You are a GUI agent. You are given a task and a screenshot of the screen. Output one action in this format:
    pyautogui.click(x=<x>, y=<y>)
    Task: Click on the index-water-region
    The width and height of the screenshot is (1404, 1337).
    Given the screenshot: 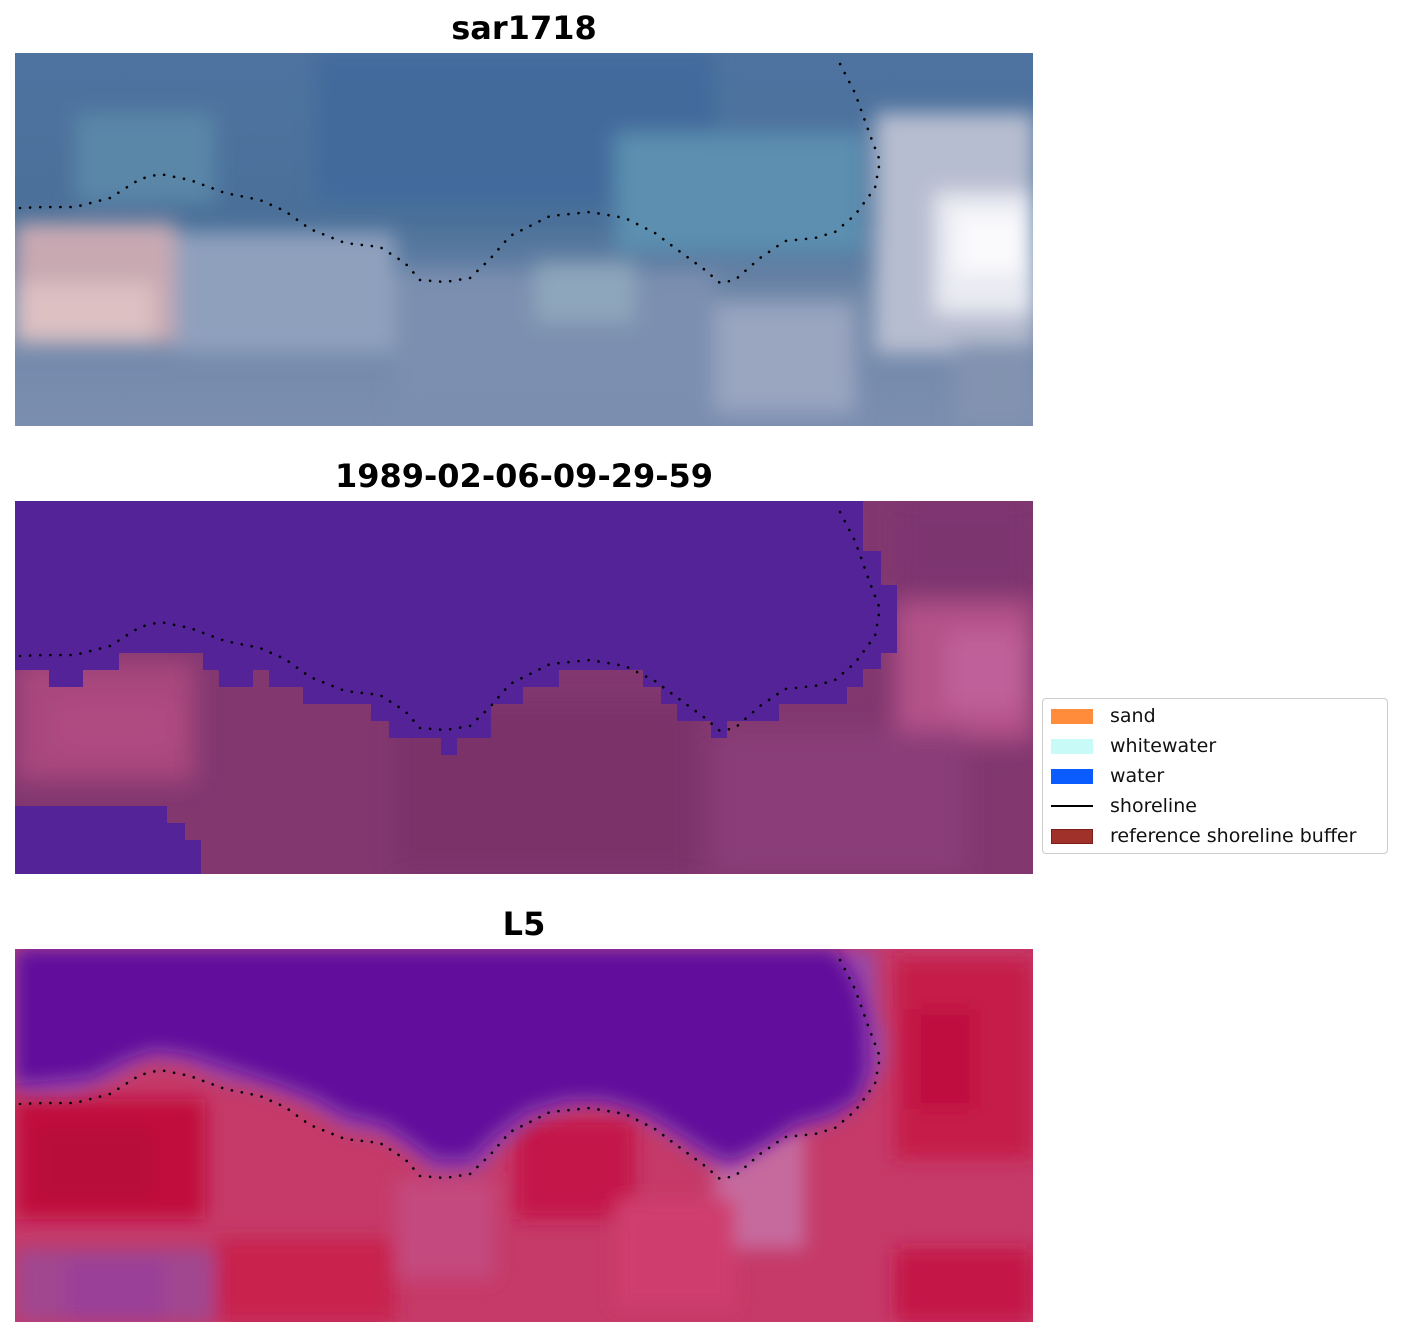 What is the action you would take?
    pyautogui.click(x=441, y=1055)
    